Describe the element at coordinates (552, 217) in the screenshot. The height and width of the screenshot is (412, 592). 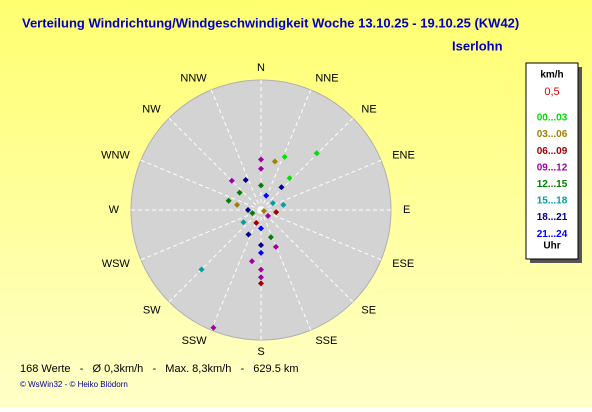
I see `legend-entry: 18...21` at that location.